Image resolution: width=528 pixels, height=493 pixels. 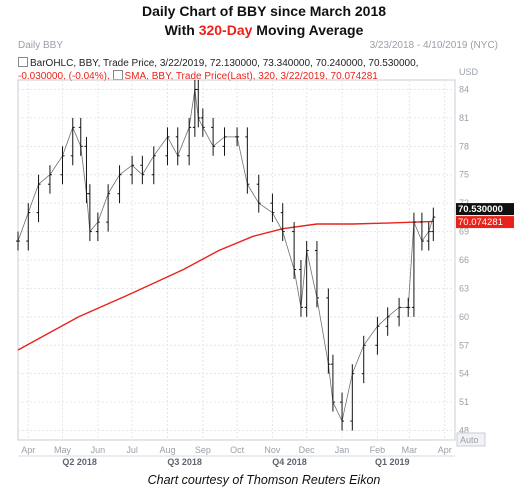 I want to click on x-tick-label: Oct, so click(x=237, y=450).